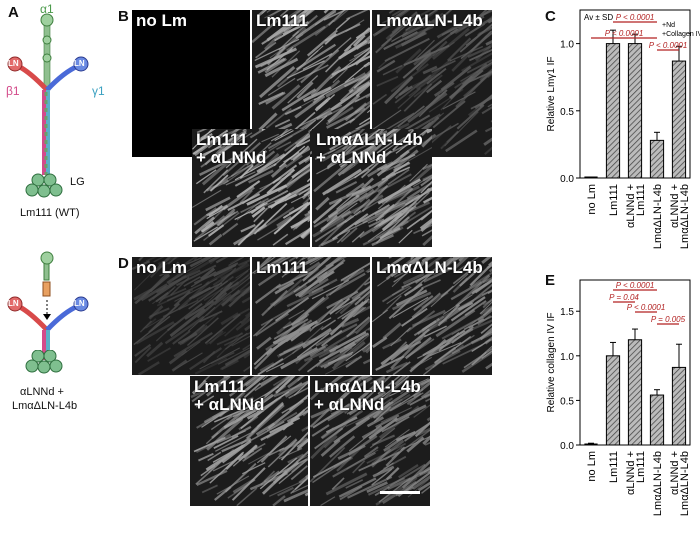  Describe the element at coordinates (45, 406) in the screenshot. I see `mut-caption-2: LmαΔLN-L4b` at that location.